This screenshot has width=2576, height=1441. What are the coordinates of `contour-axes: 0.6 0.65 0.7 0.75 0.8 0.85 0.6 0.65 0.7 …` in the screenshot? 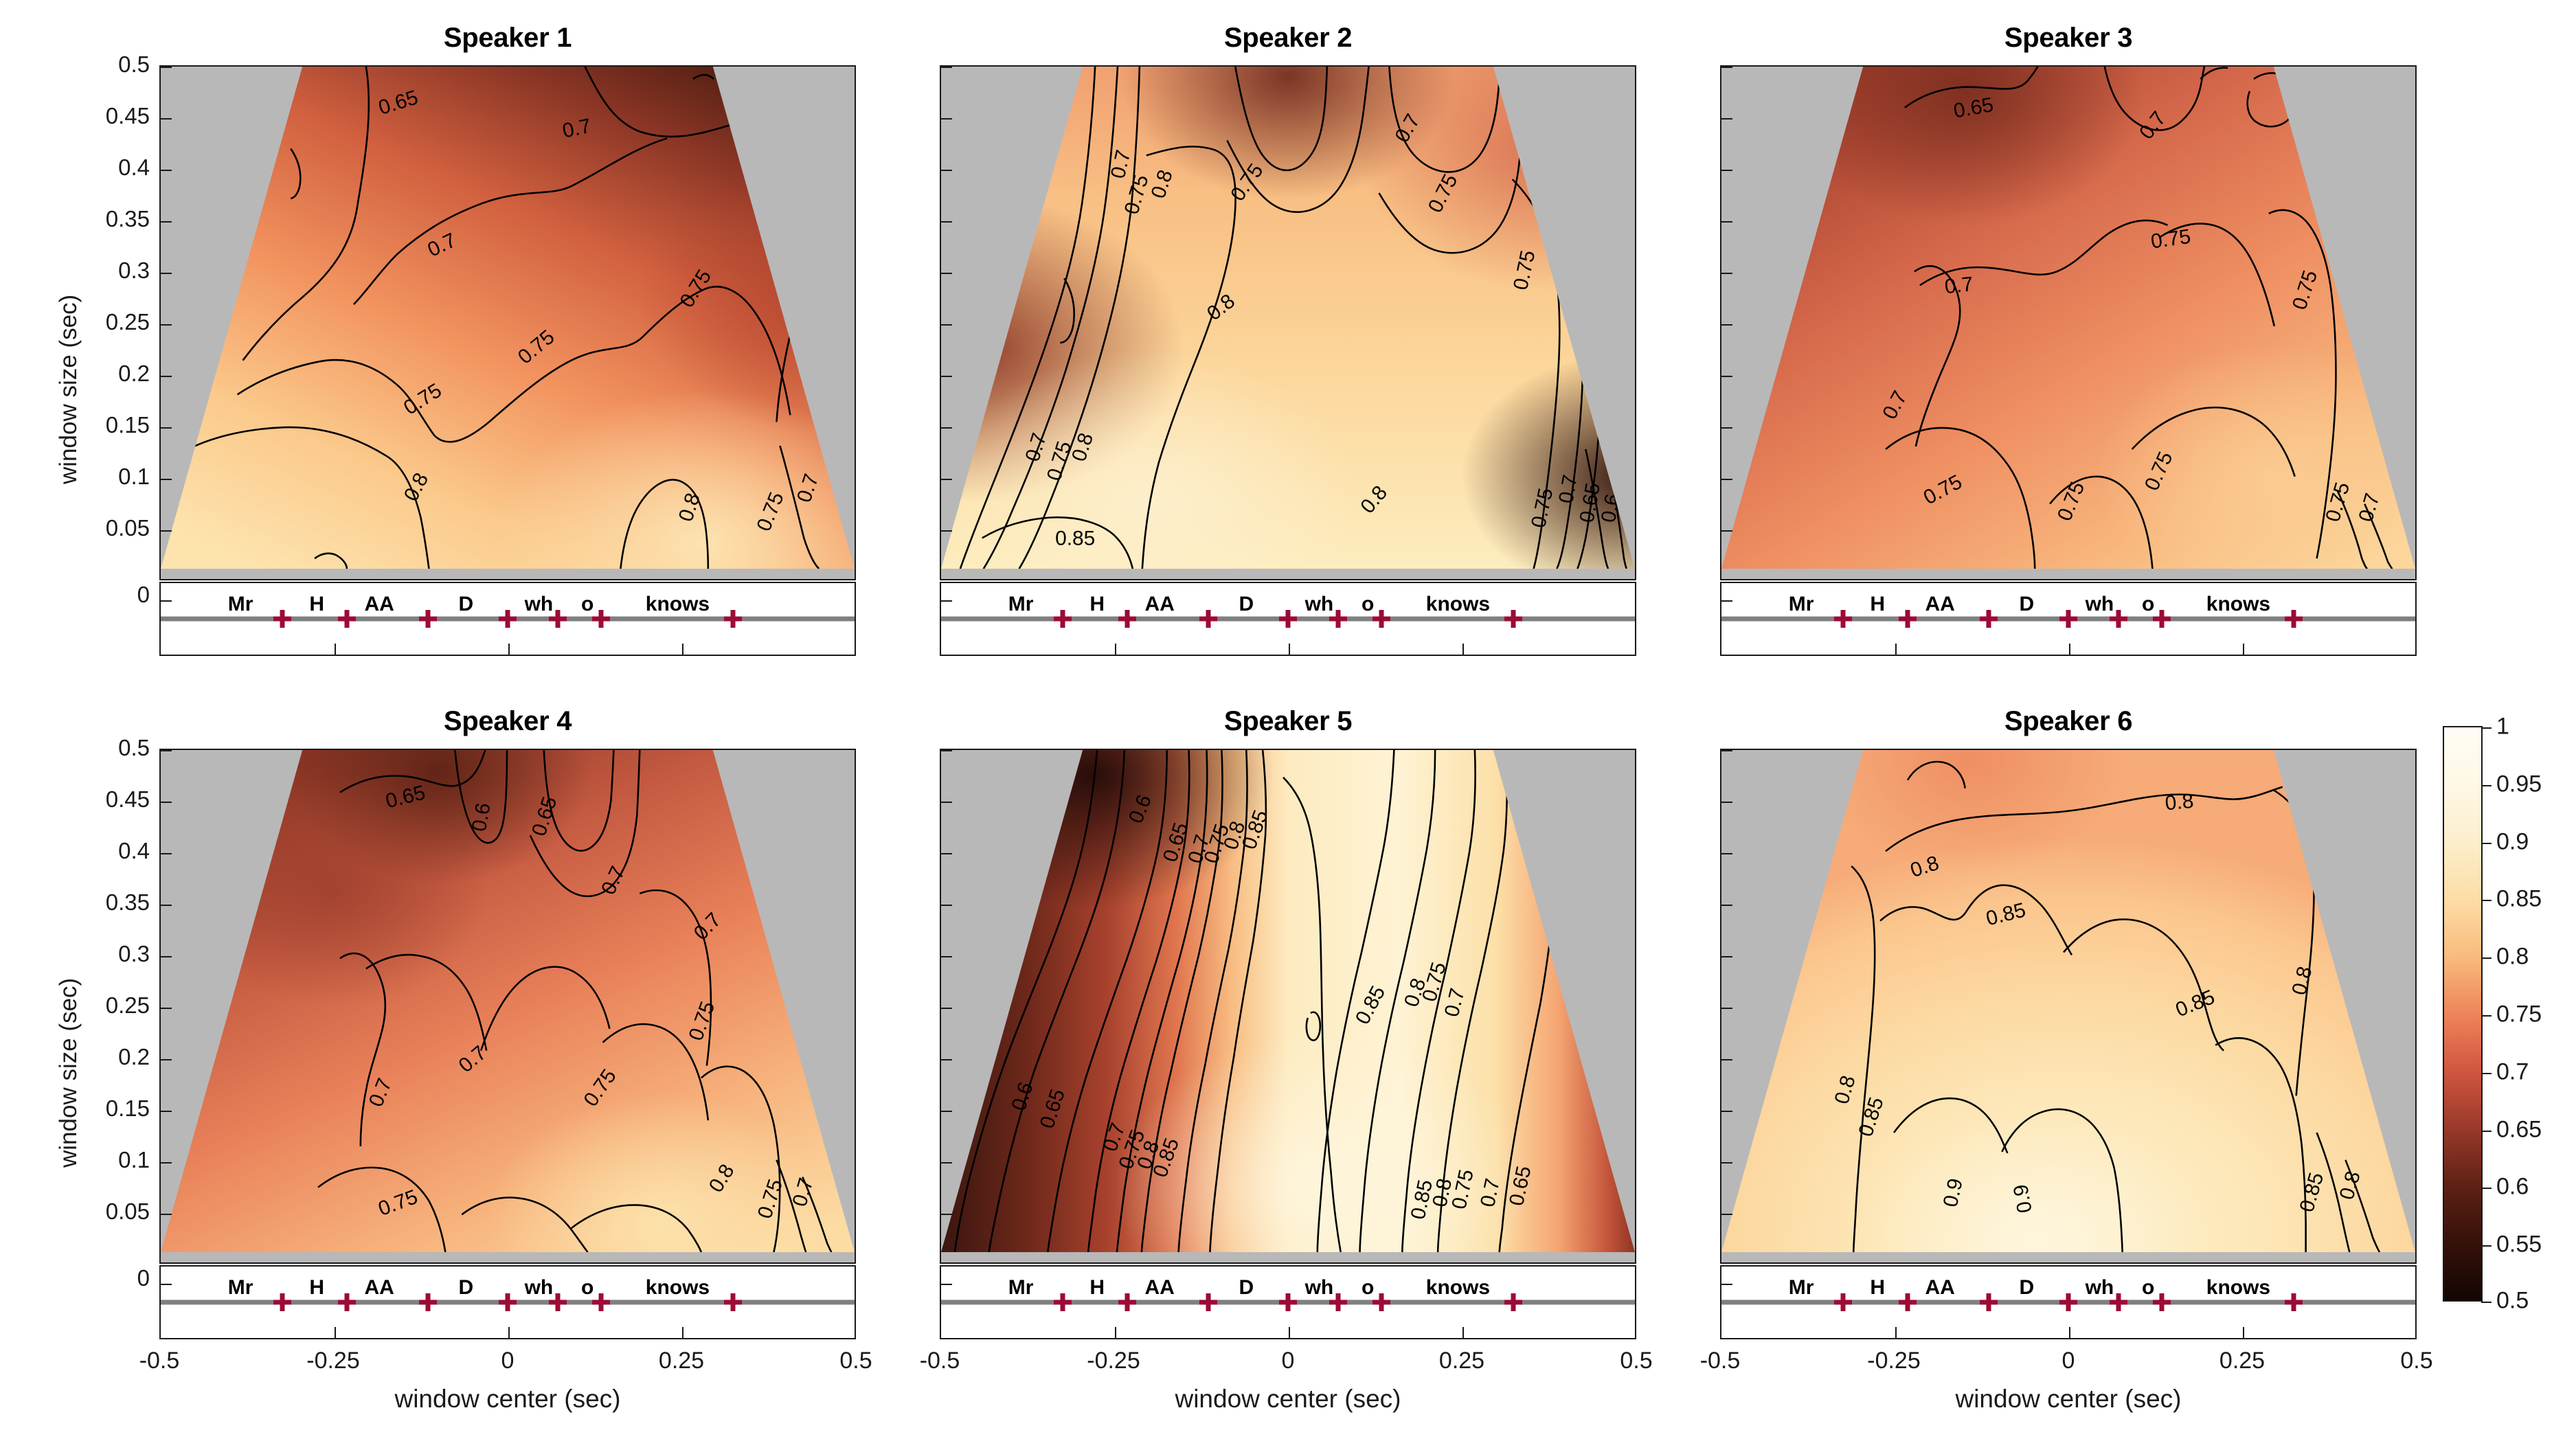 It's located at (1288, 1007).